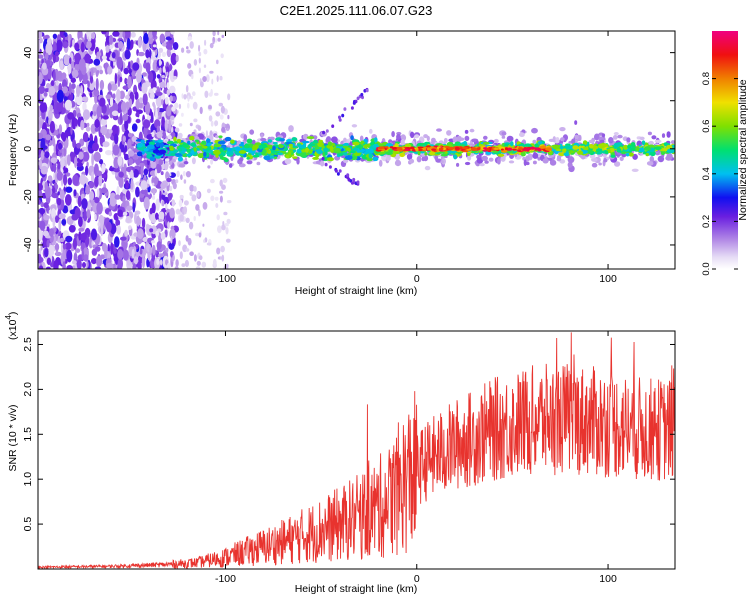  What do you see at coordinates (8, 317) in the screenshot?
I see `snr-y-scale-exponent: 4` at bounding box center [8, 317].